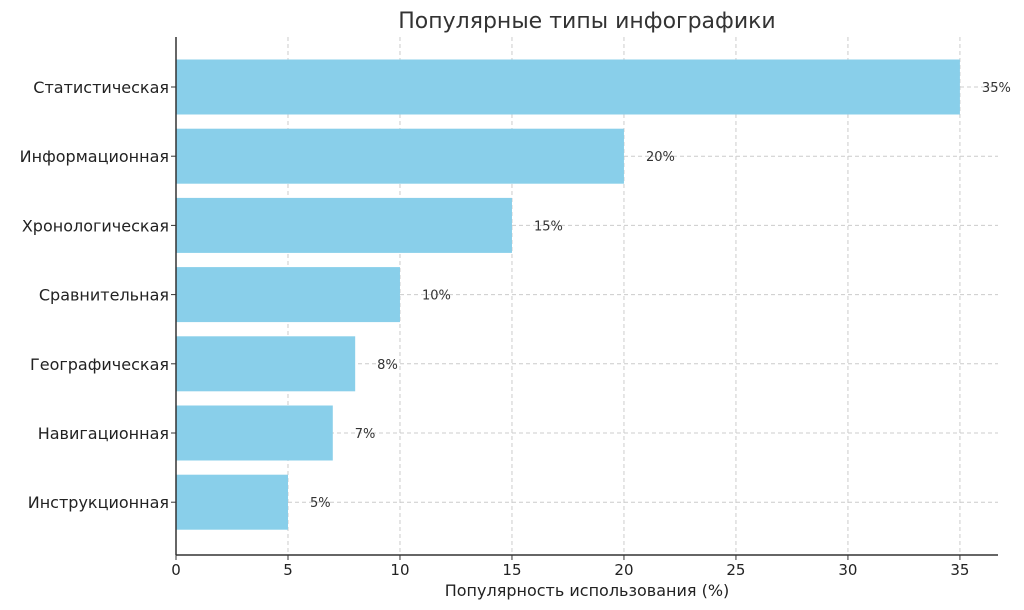 Image resolution: width=1024 pixels, height=610 pixels. What do you see at coordinates (95, 225) in the screenshot?
I see `category-label: Хронологическая` at bounding box center [95, 225].